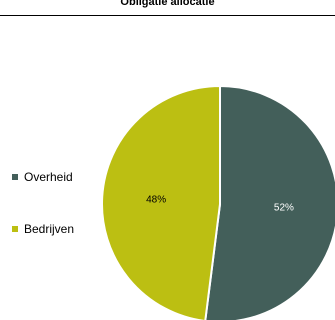 The width and height of the screenshot is (335, 320). Describe the element at coordinates (156, 200) in the screenshot. I see `data-label-bedrijven: 48%` at that location.